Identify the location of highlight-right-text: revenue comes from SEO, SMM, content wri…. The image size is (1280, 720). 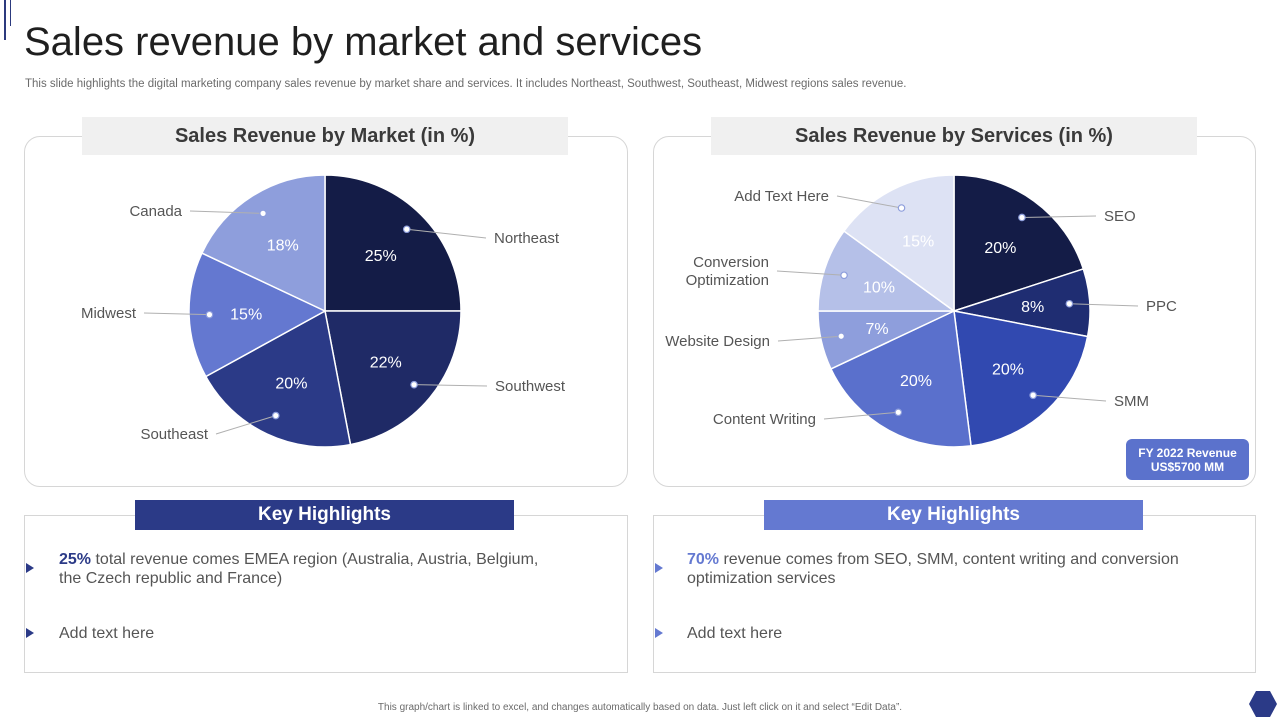
(949, 559).